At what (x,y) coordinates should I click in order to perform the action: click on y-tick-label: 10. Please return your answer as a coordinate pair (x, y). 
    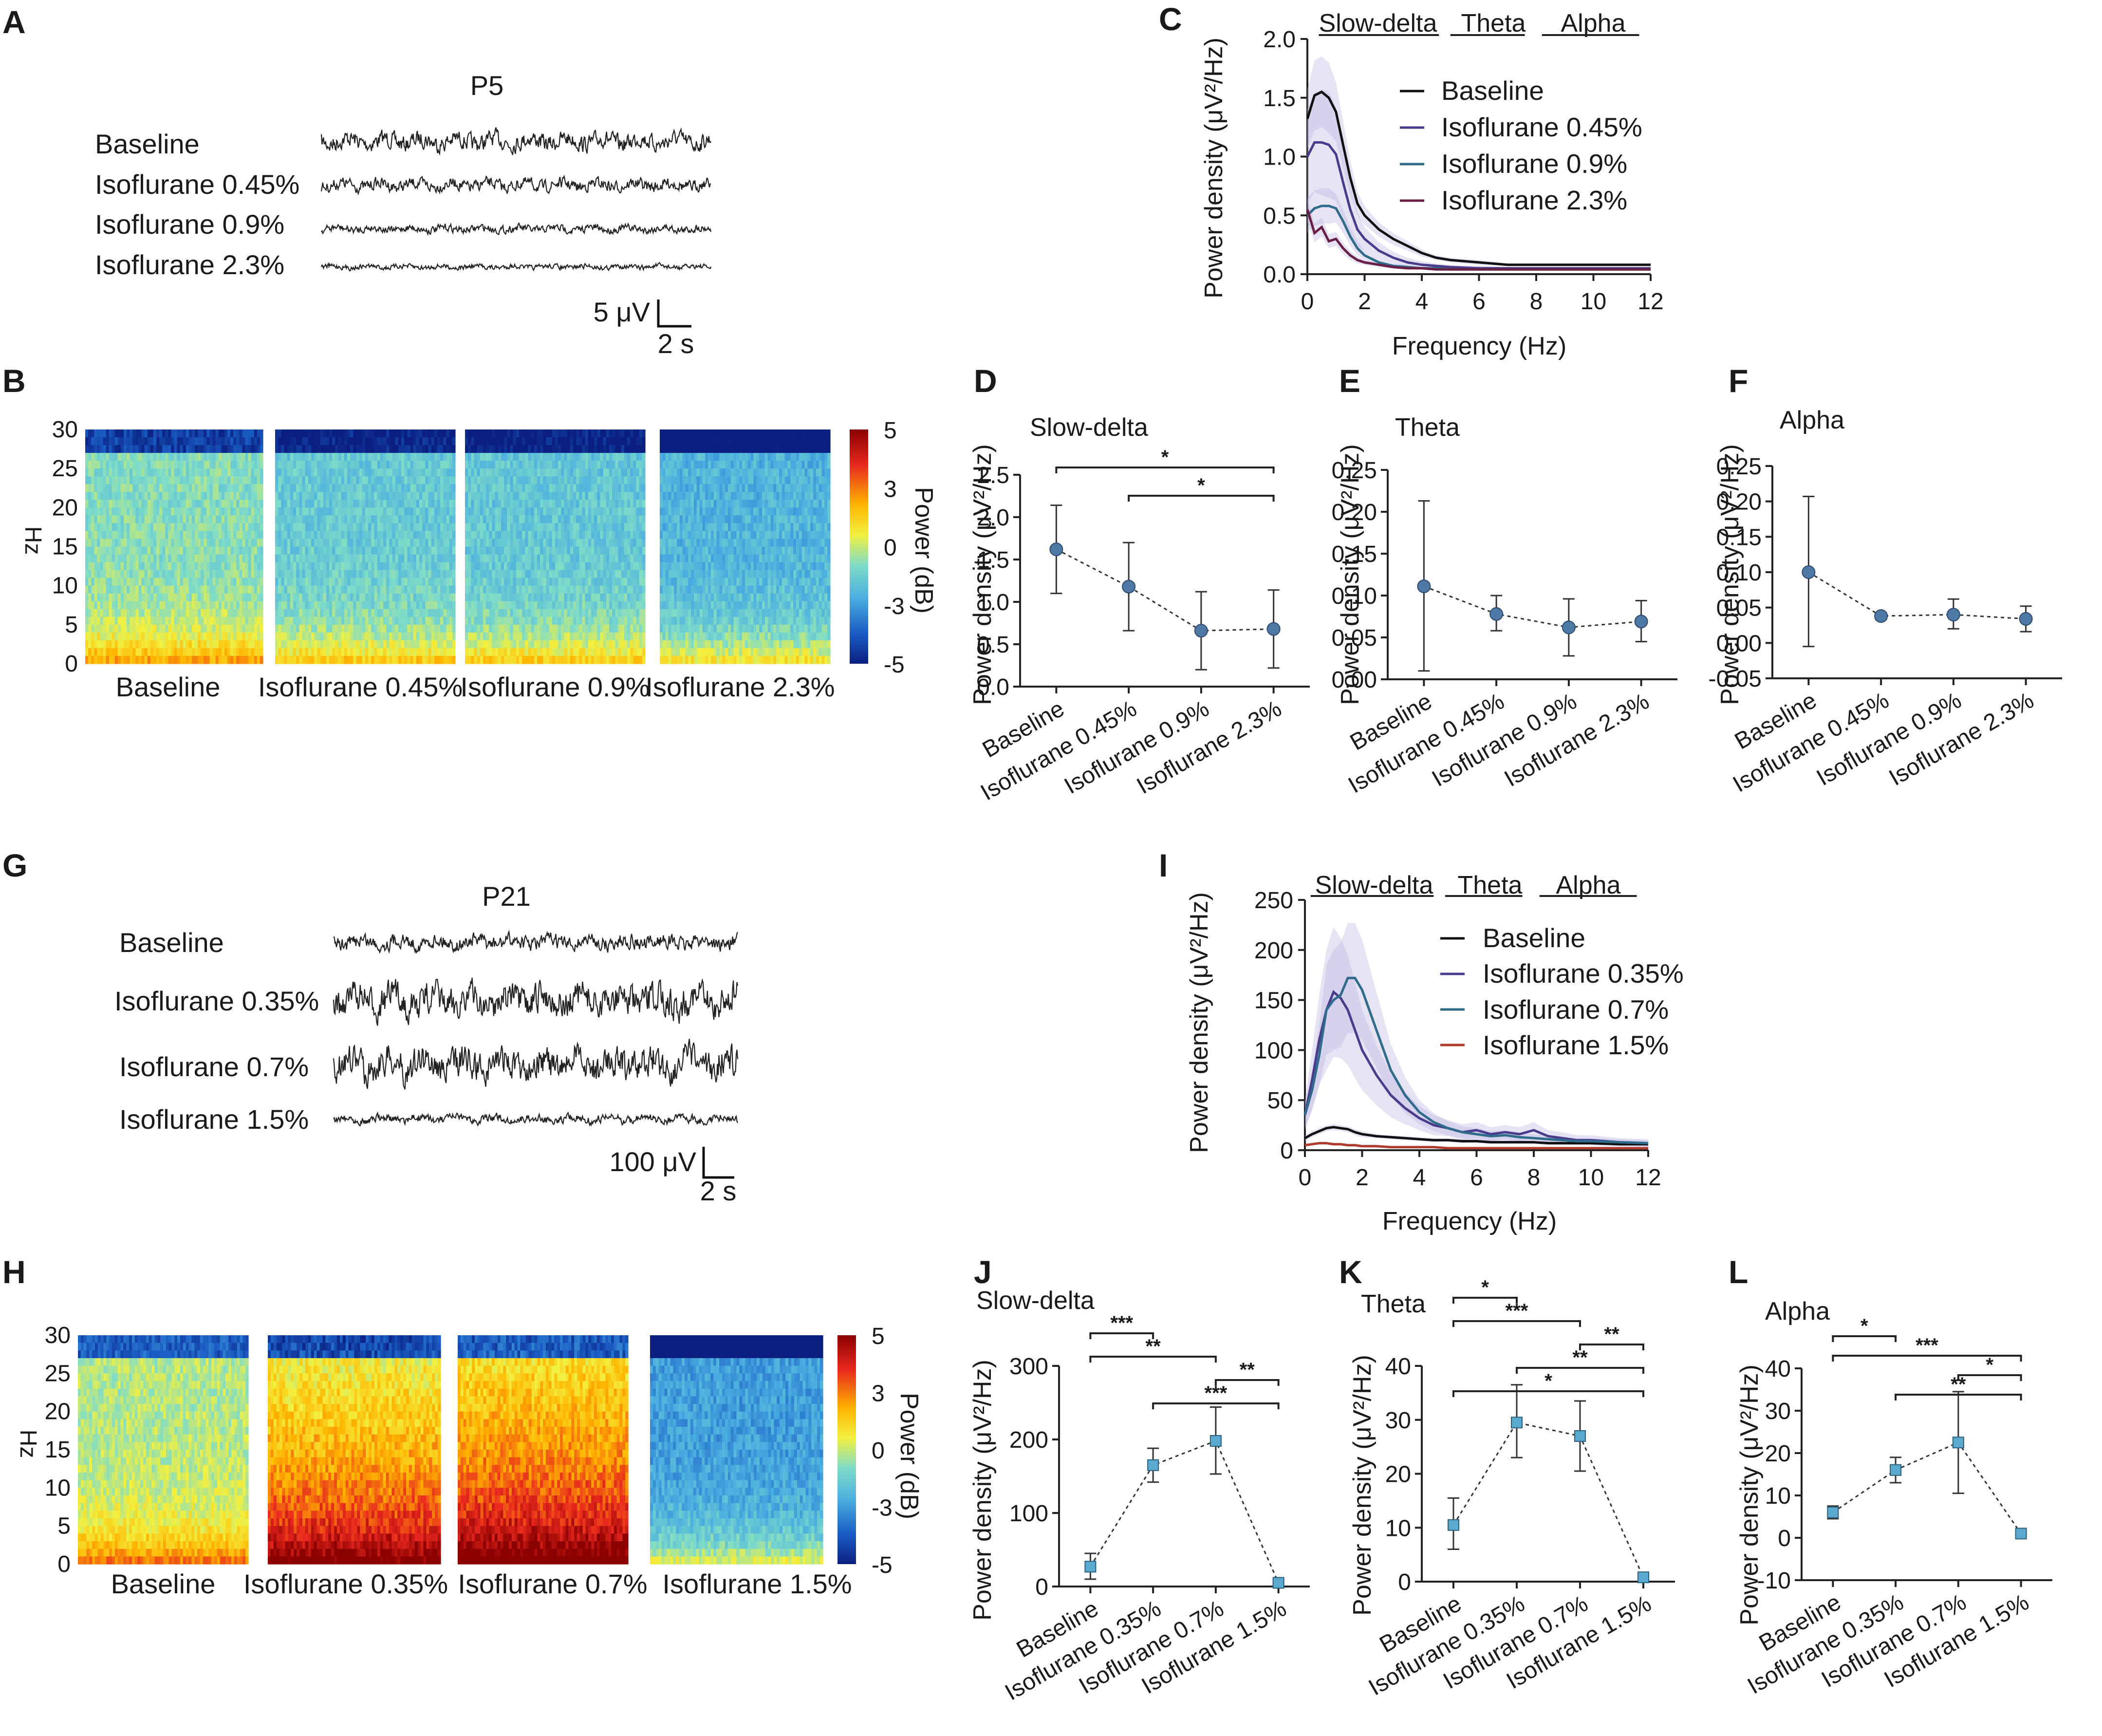
    Looking at the image, I should click on (65, 586).